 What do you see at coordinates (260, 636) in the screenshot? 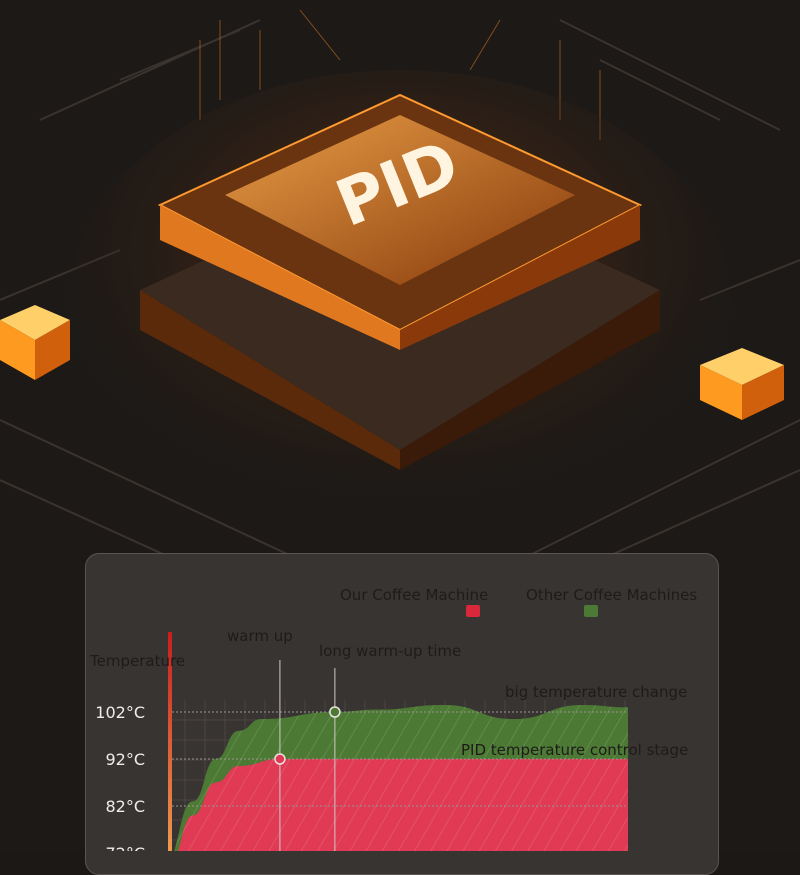
I see `marker-label: warm up` at bounding box center [260, 636].